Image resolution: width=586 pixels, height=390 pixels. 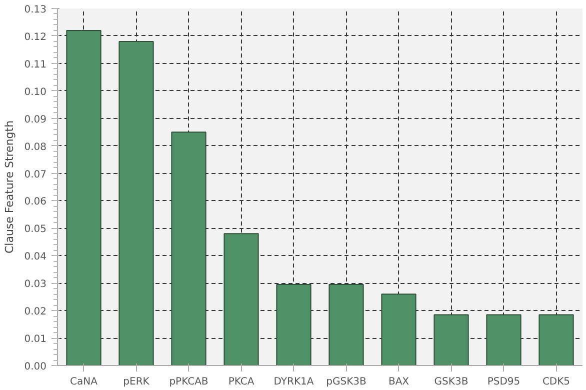 I want to click on x-tick-label: pERK, so click(x=136, y=382).